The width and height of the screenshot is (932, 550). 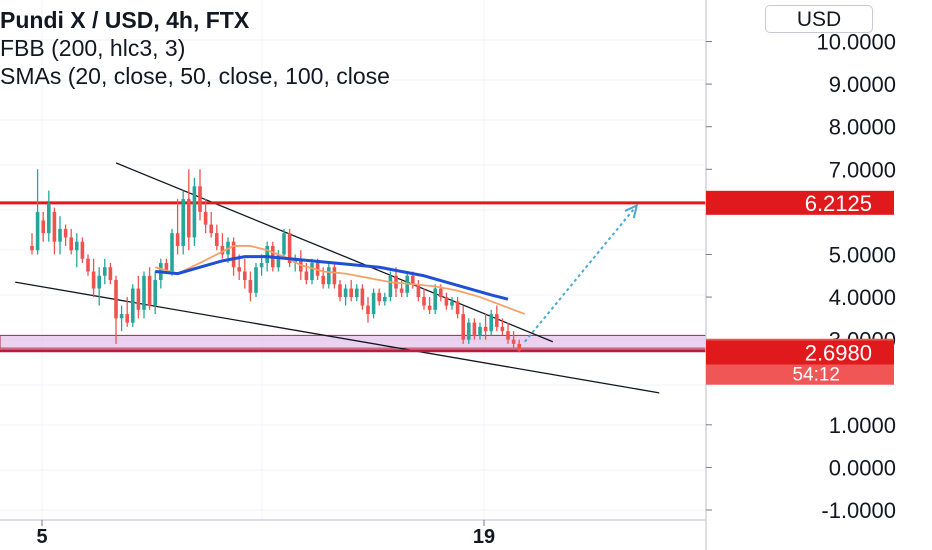 I want to click on support-zone, so click(x=353, y=341).